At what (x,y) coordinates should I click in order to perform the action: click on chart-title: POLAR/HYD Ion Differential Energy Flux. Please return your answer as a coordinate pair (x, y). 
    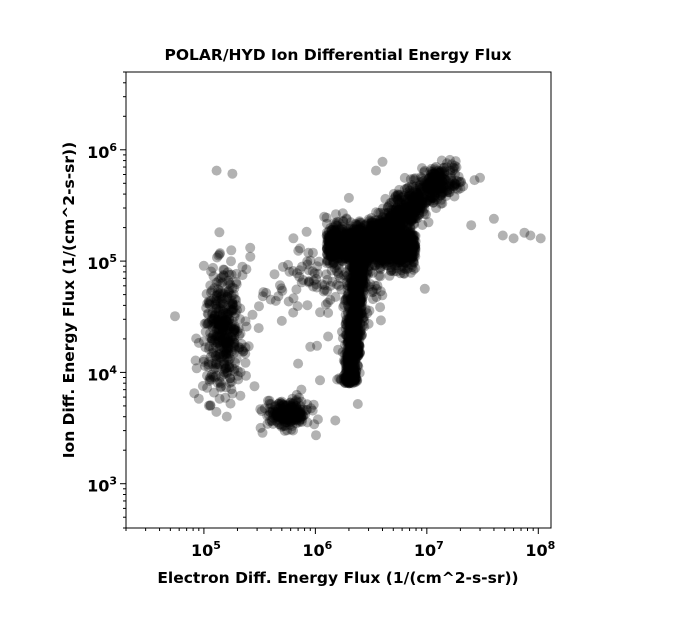
    Looking at the image, I should click on (338, 55).